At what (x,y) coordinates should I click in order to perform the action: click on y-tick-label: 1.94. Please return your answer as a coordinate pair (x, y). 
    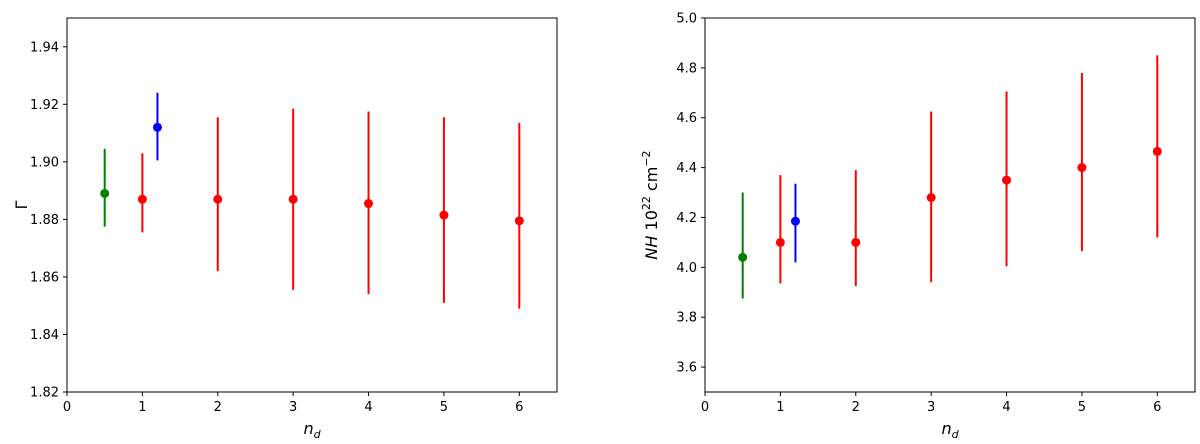
    Looking at the image, I should click on (44, 47).